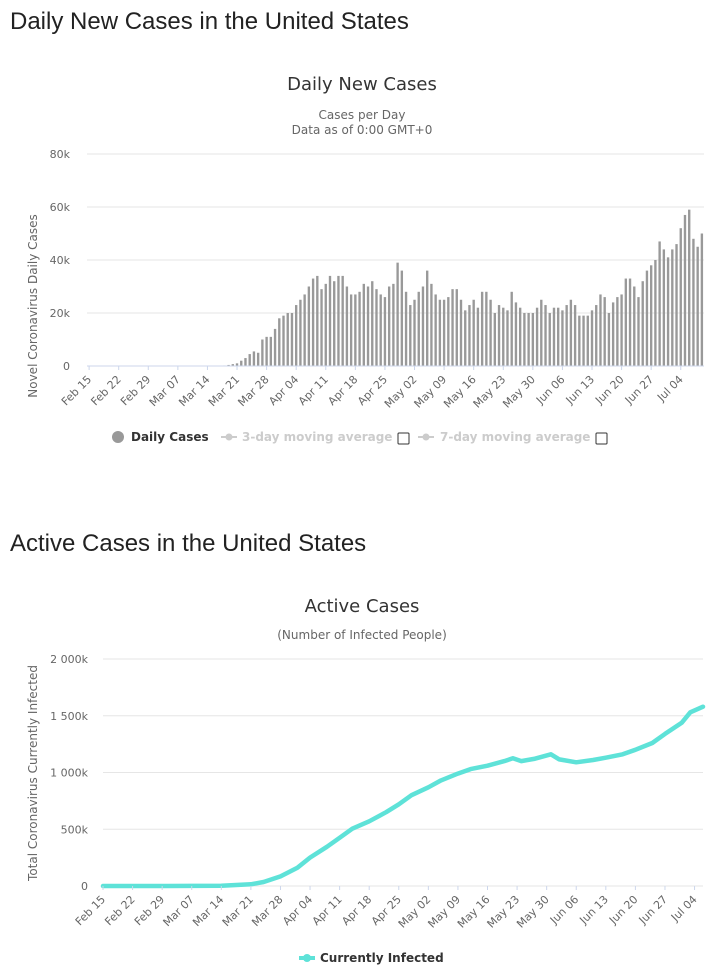 The width and height of the screenshot is (715, 972). I want to click on legend-currently-infected: Currently Infected, so click(382, 958).